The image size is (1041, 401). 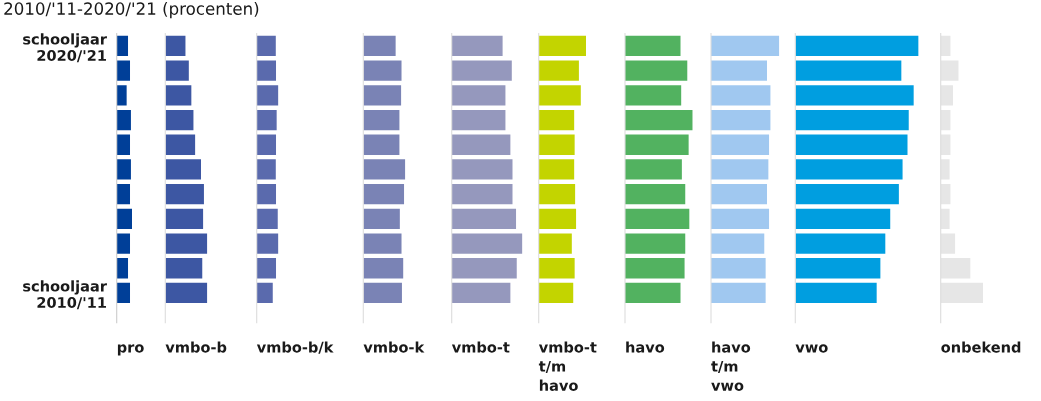 What do you see at coordinates (811, 348) in the screenshot?
I see `x-axis-title: vwo` at bounding box center [811, 348].